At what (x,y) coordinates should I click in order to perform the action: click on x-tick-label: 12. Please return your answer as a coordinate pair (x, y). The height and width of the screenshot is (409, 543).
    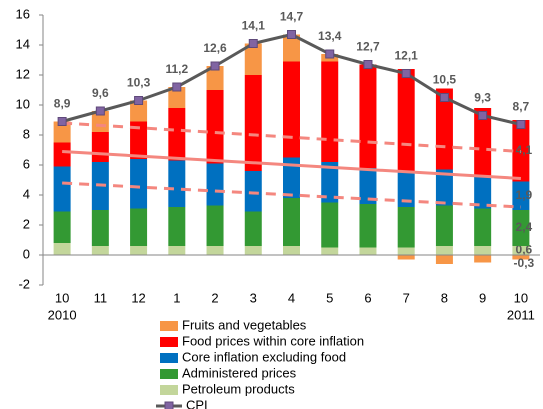
    Looking at the image, I should click on (138, 297).